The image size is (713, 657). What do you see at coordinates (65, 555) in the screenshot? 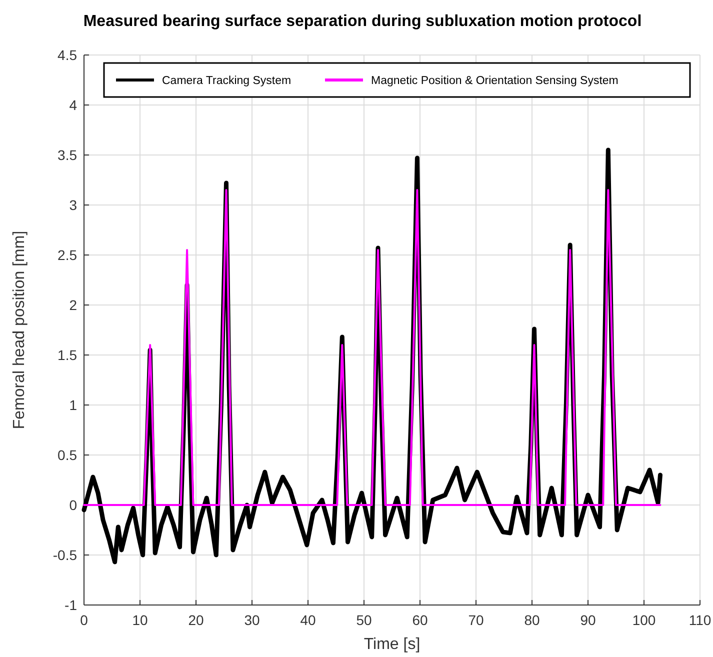
I see `y-tick-label: -0.5` at bounding box center [65, 555].